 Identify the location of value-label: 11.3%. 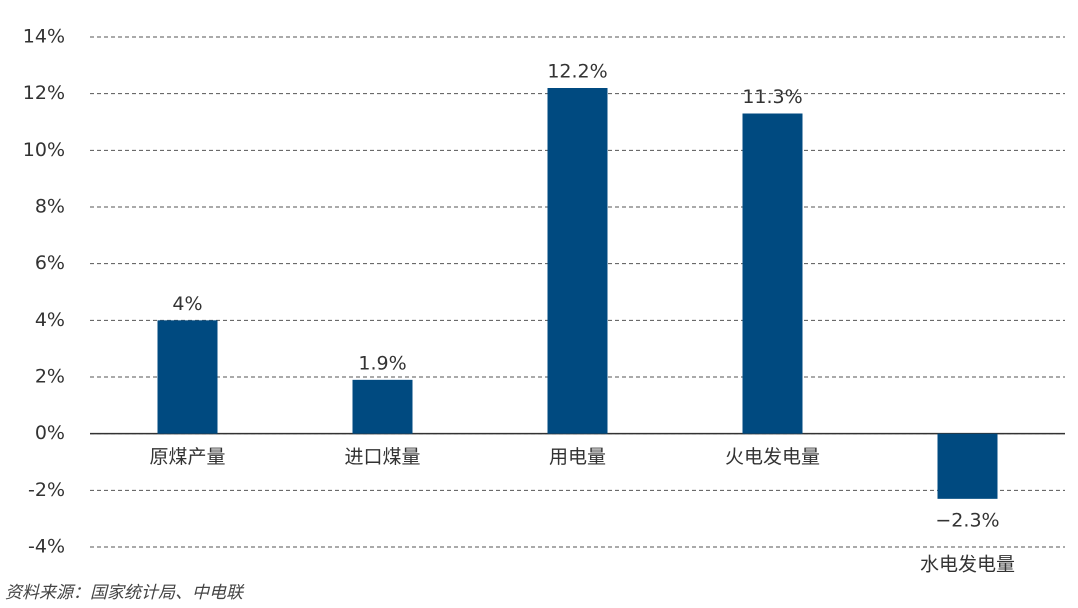
(772, 97).